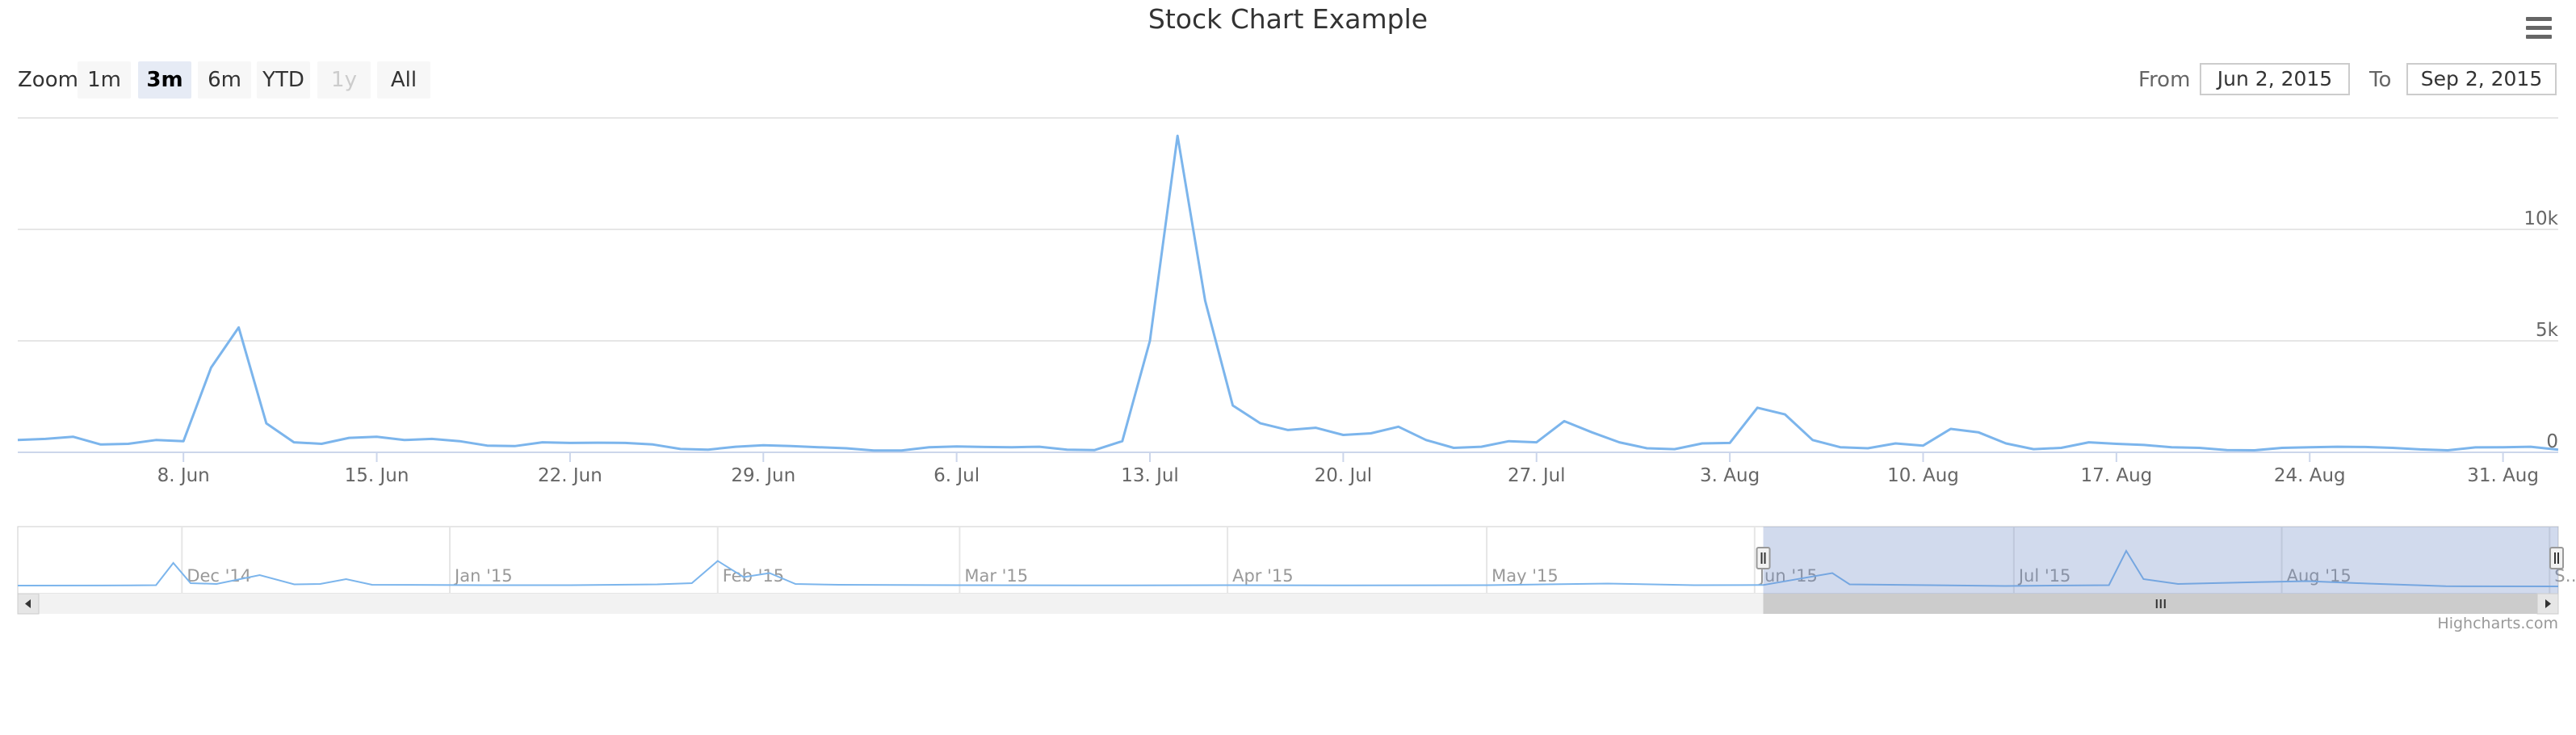  What do you see at coordinates (224, 80) in the screenshot?
I see `zoom-button-6m: 6m` at bounding box center [224, 80].